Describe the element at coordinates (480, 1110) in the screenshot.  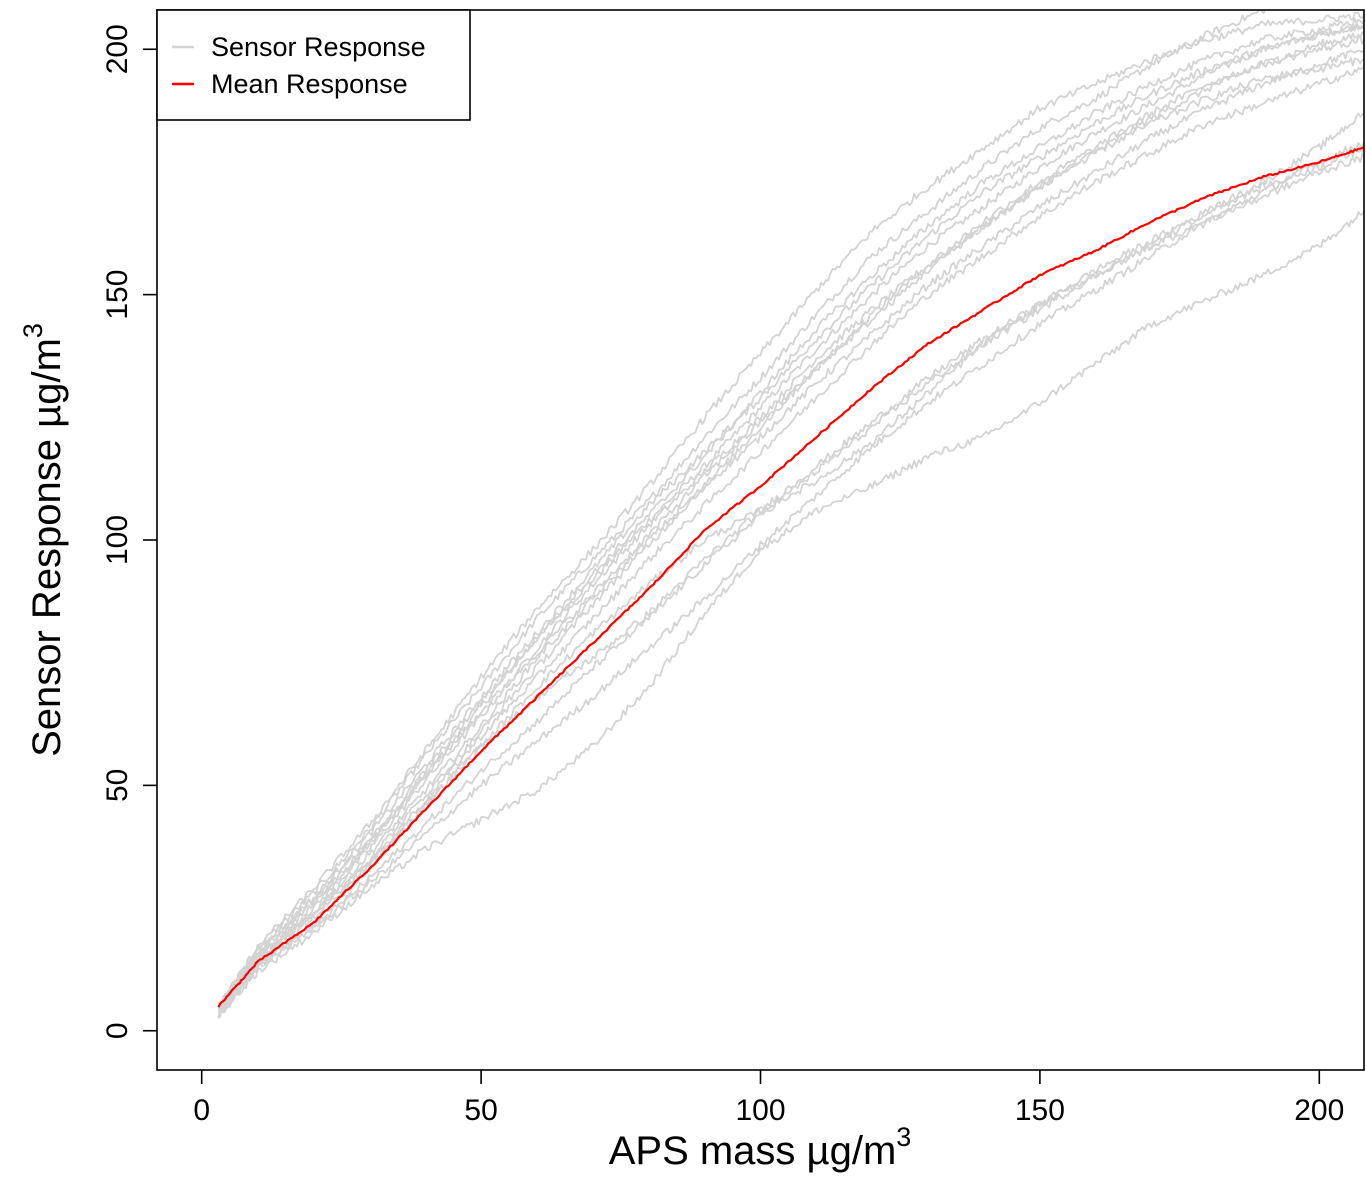
I see `x-tick-label: 50` at that location.